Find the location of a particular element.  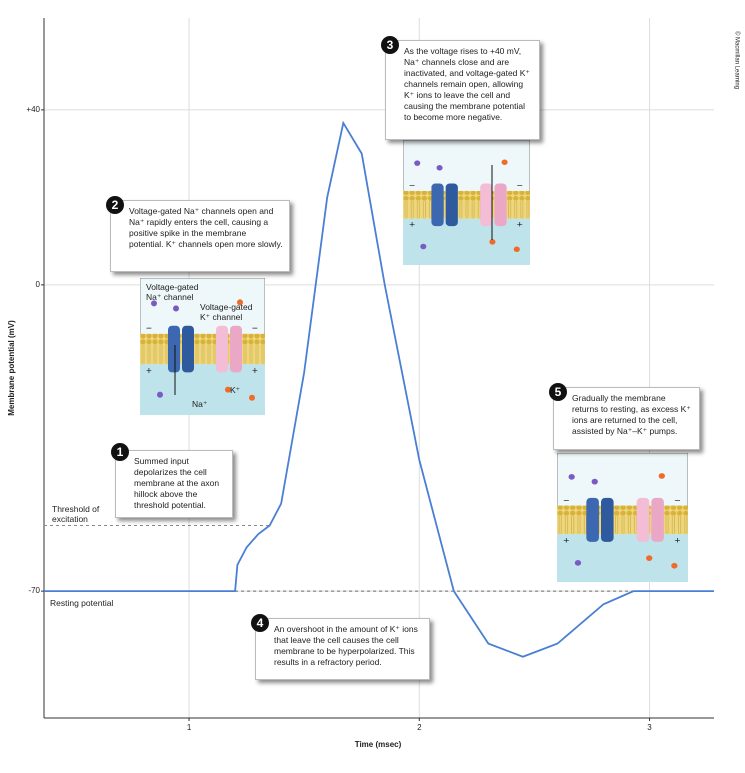

x-axis-label: Time (msec) is located at coordinates (378, 744).